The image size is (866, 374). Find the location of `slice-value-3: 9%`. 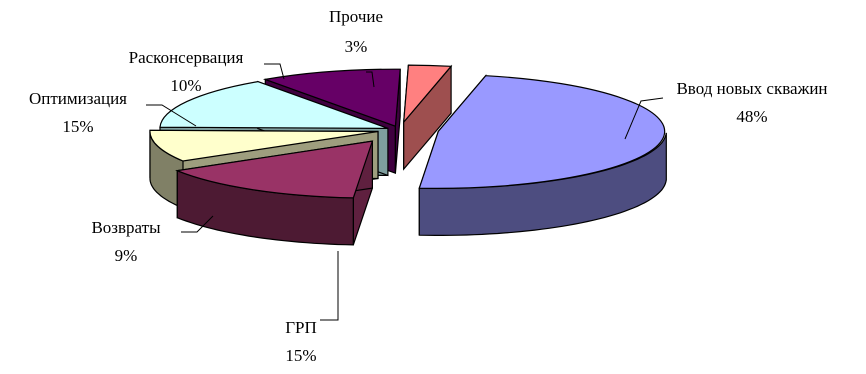

slice-value-3: 9% is located at coordinates (126, 255).